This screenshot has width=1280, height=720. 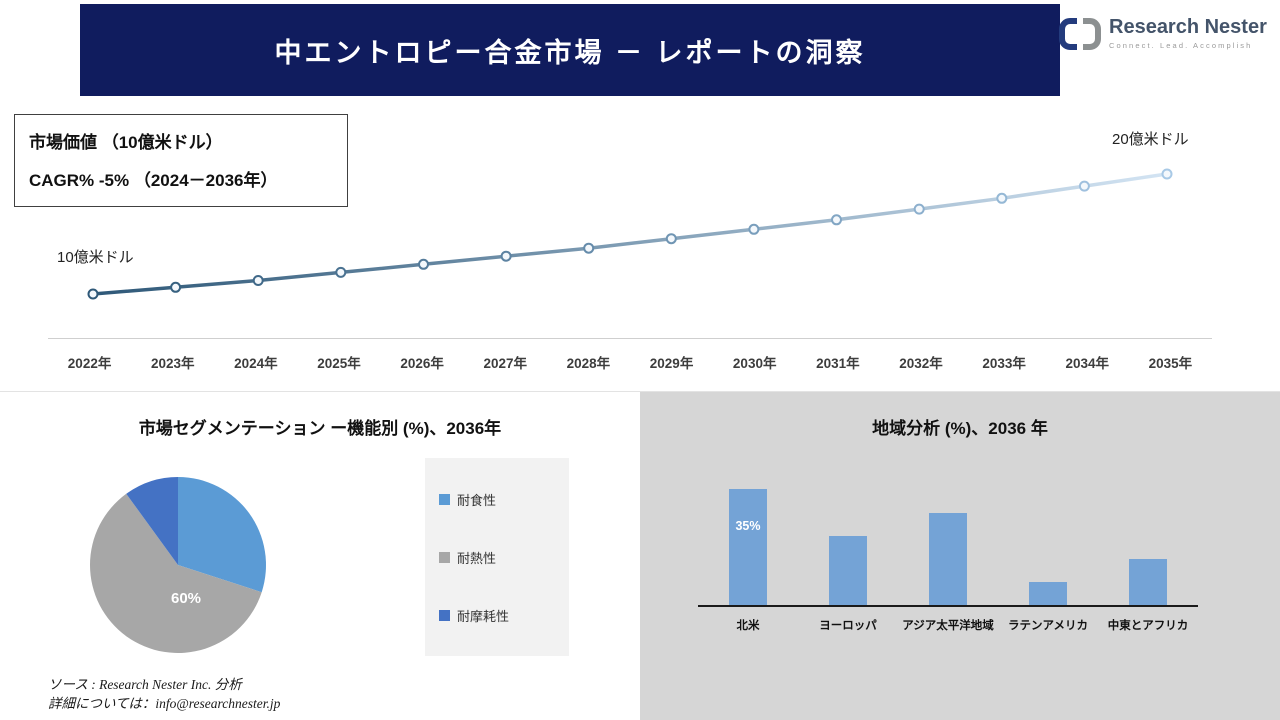 I want to click on x-tick-label: 2031年, so click(x=838, y=363).